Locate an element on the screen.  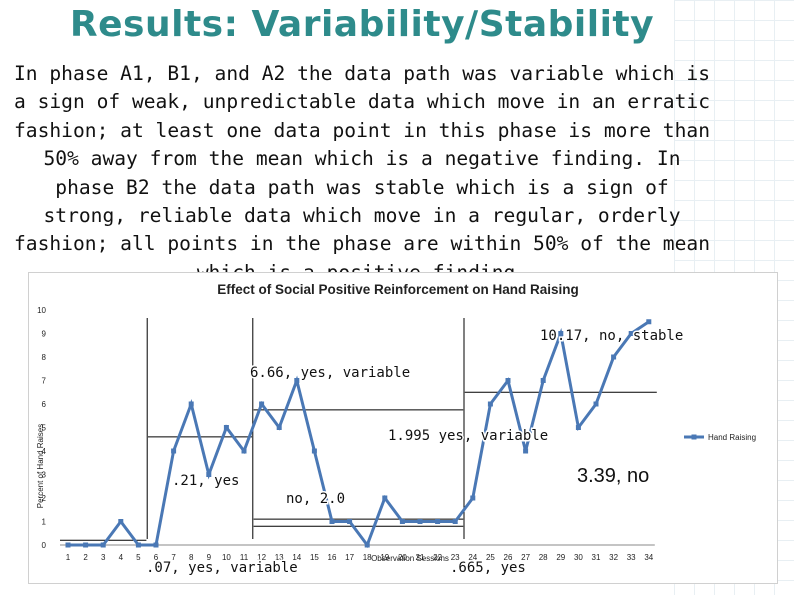
chart-annotation: 6.66, yes, variable is located at coordinates (330, 373).